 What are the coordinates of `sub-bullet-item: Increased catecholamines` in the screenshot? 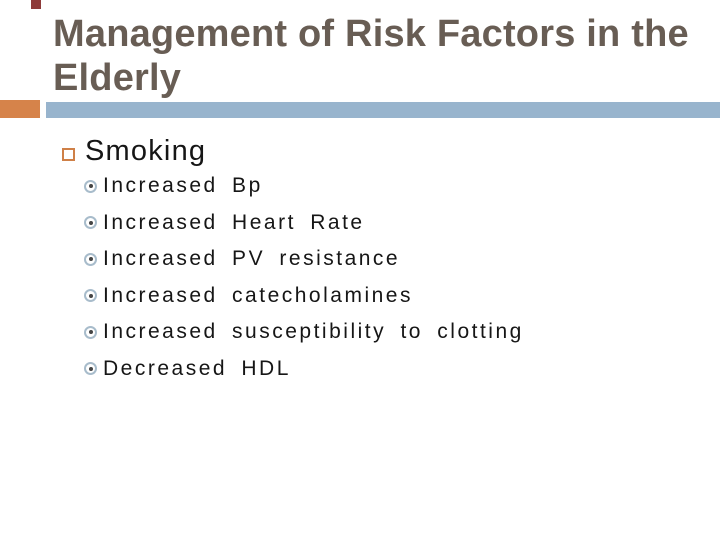 It's located at (304, 296).